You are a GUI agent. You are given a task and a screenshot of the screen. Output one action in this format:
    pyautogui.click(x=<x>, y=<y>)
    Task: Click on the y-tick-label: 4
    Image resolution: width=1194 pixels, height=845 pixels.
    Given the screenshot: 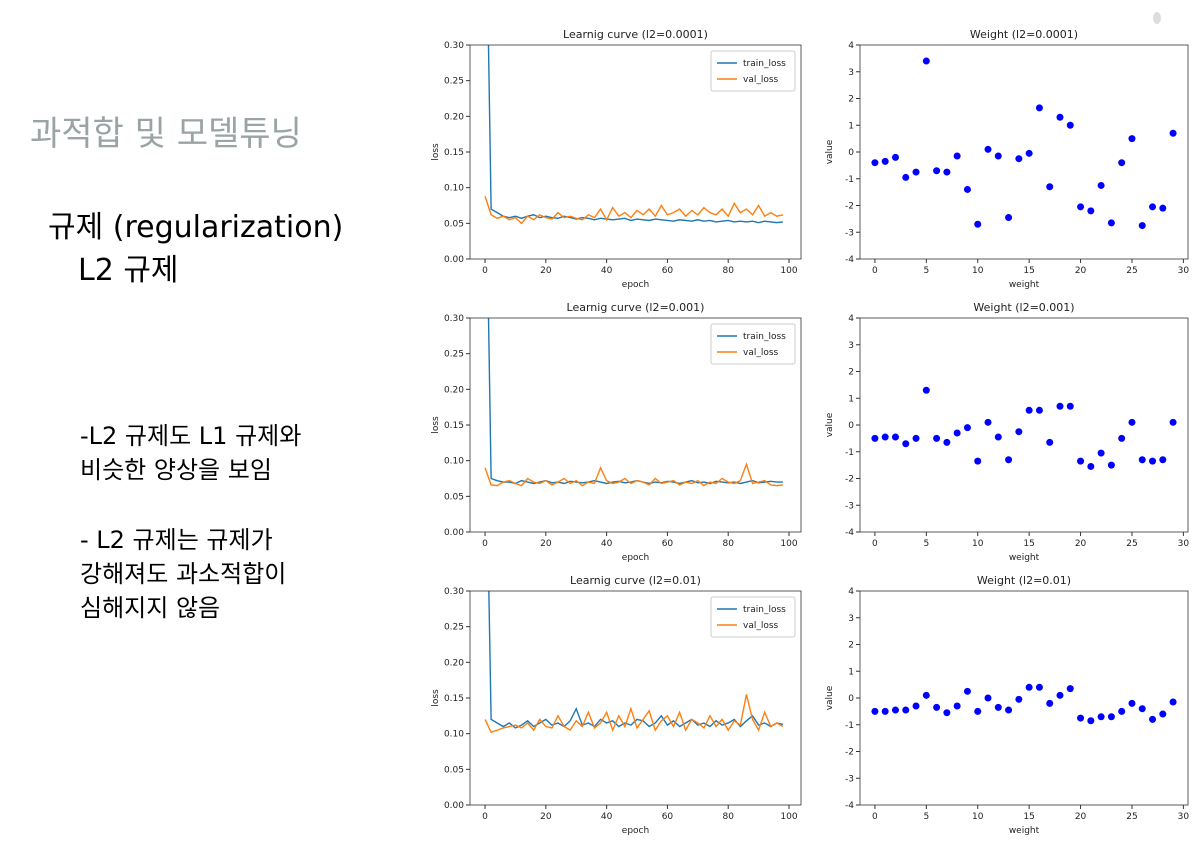 What is the action you would take?
    pyautogui.click(x=851, y=319)
    